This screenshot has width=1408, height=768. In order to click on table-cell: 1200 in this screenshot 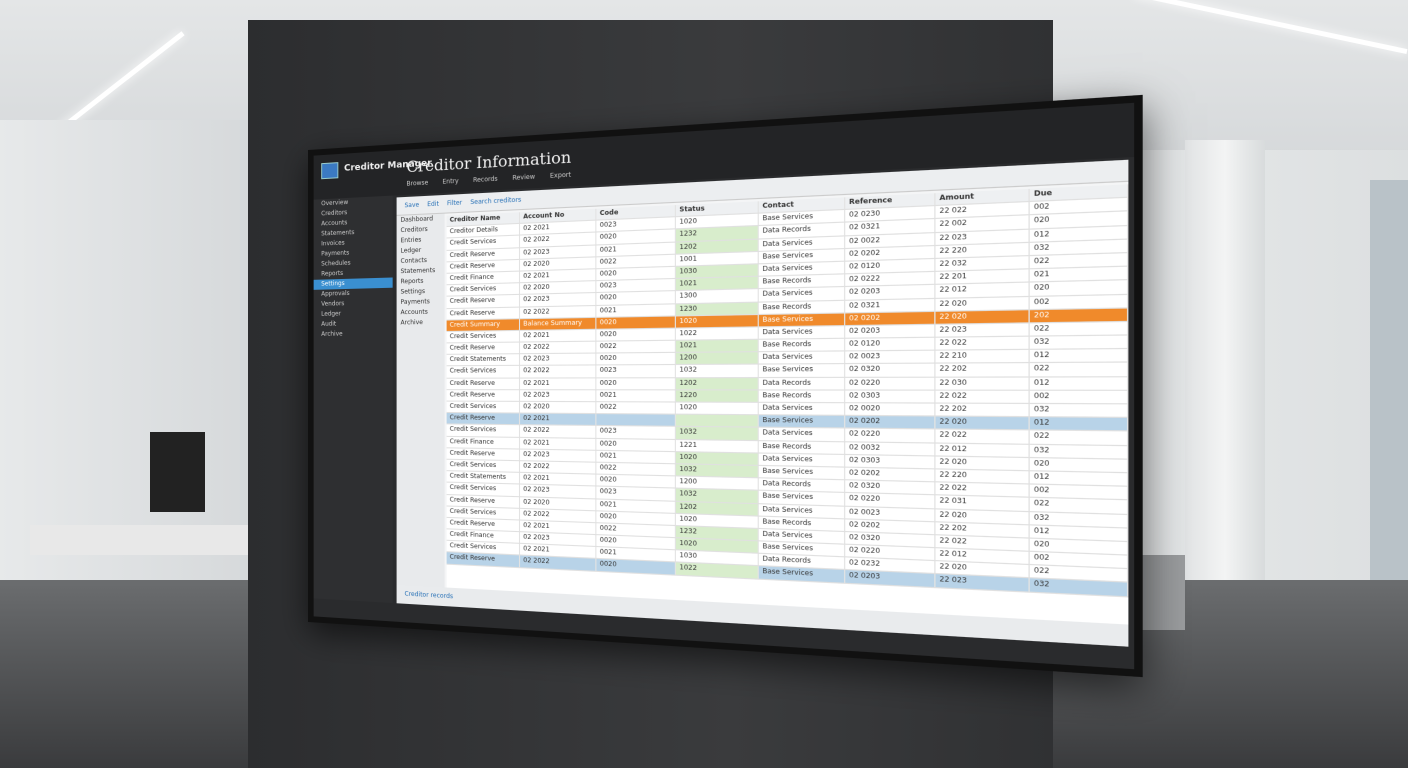, I will do `click(717, 358)`.